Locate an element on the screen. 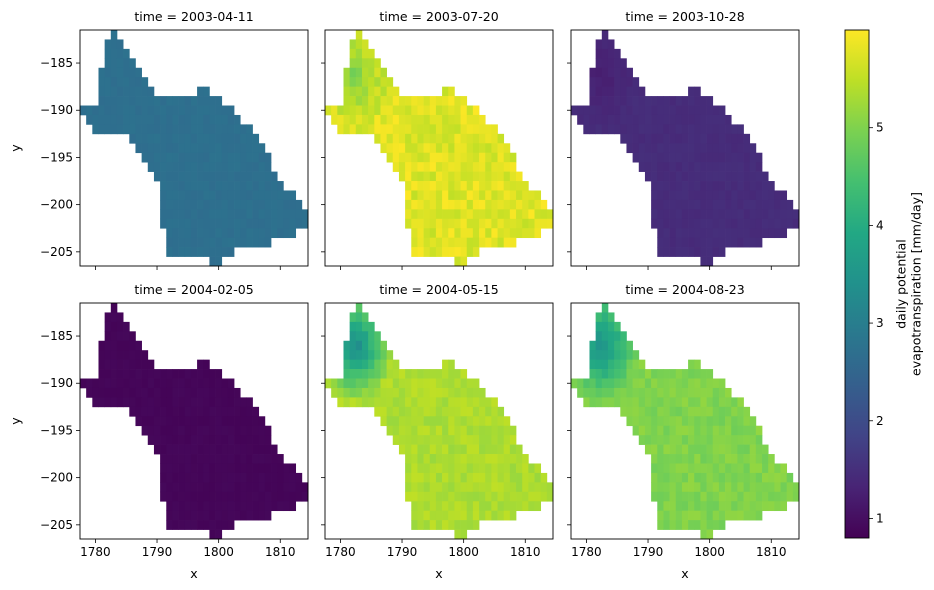 This screenshot has width=934, height=590. colorbar-label-line1: daily potential is located at coordinates (901, 284).